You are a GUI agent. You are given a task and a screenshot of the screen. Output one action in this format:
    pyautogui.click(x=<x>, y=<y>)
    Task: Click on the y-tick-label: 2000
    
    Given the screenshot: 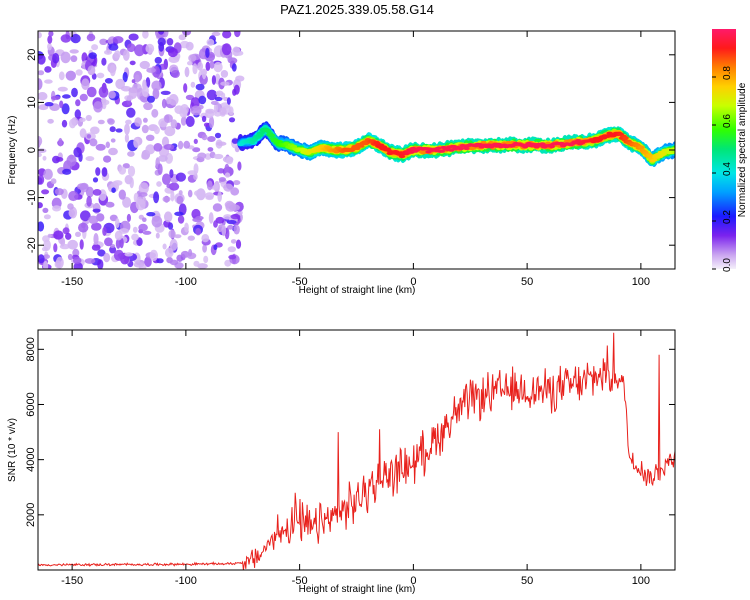 What is the action you would take?
    pyautogui.click(x=31, y=515)
    